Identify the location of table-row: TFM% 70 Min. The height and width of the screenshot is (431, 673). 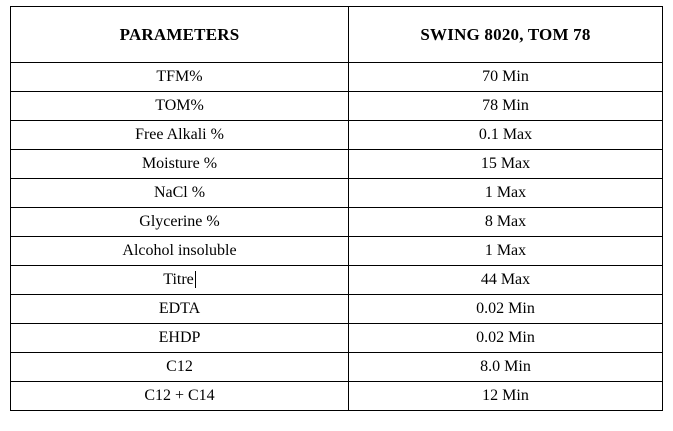
(336, 77).